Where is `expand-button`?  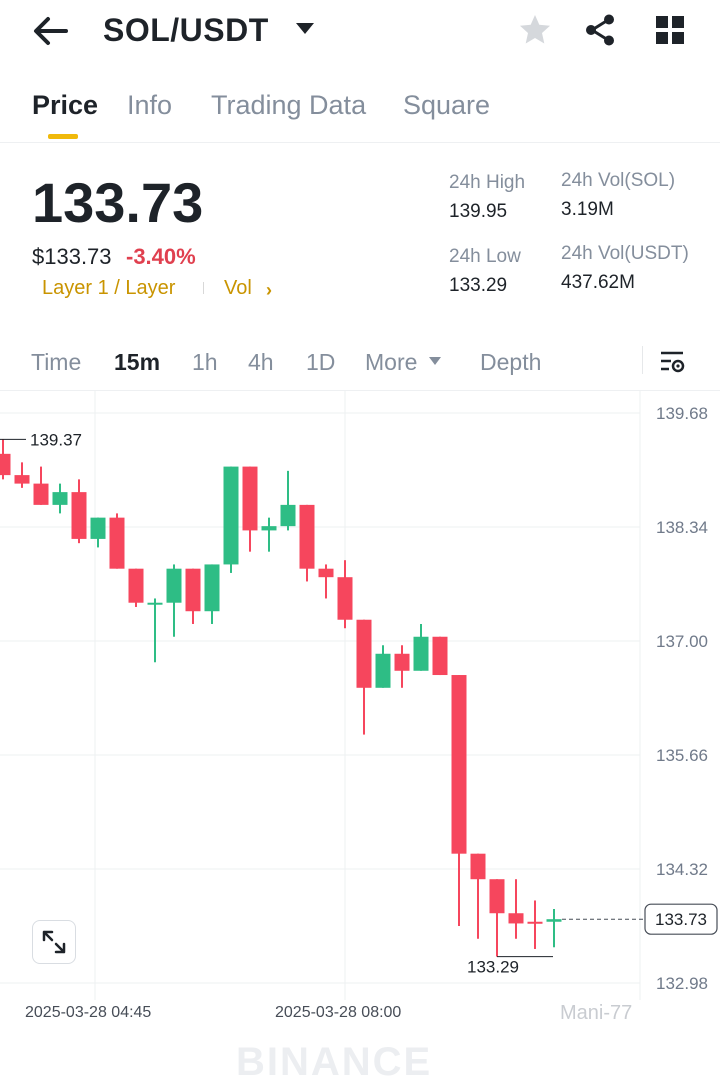
expand-button is located at coordinates (54, 942).